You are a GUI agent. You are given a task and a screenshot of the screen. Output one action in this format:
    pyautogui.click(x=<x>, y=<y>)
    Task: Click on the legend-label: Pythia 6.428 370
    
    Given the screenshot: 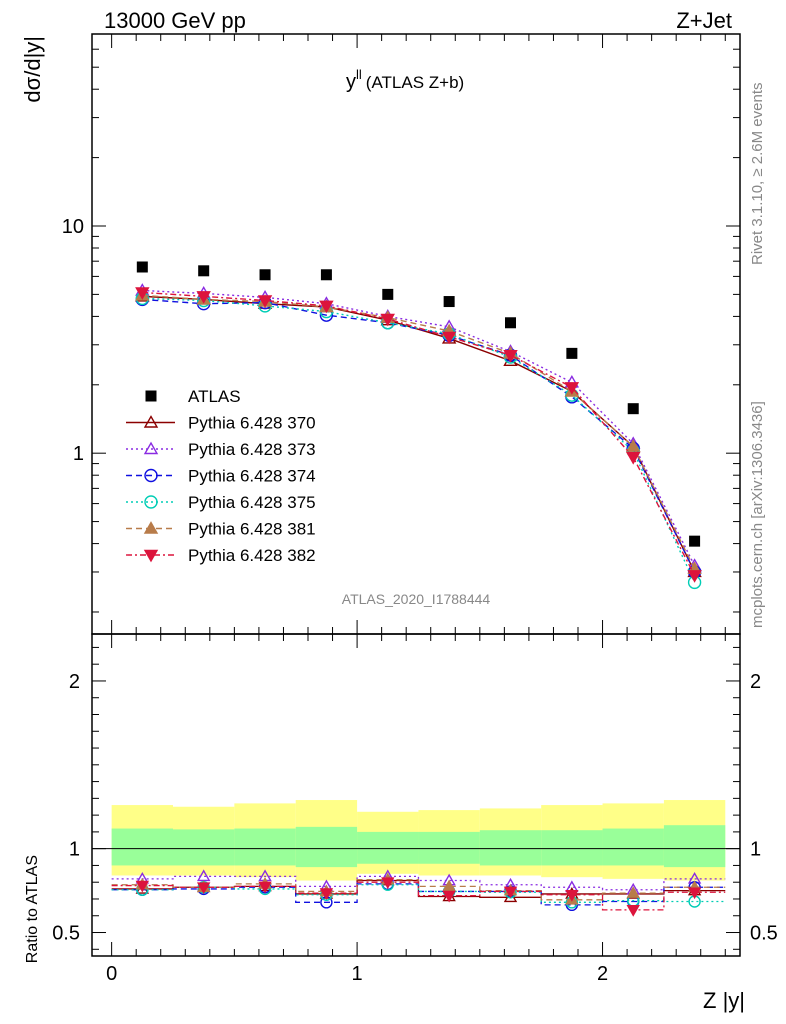 What is the action you would take?
    pyautogui.click(x=252, y=423)
    